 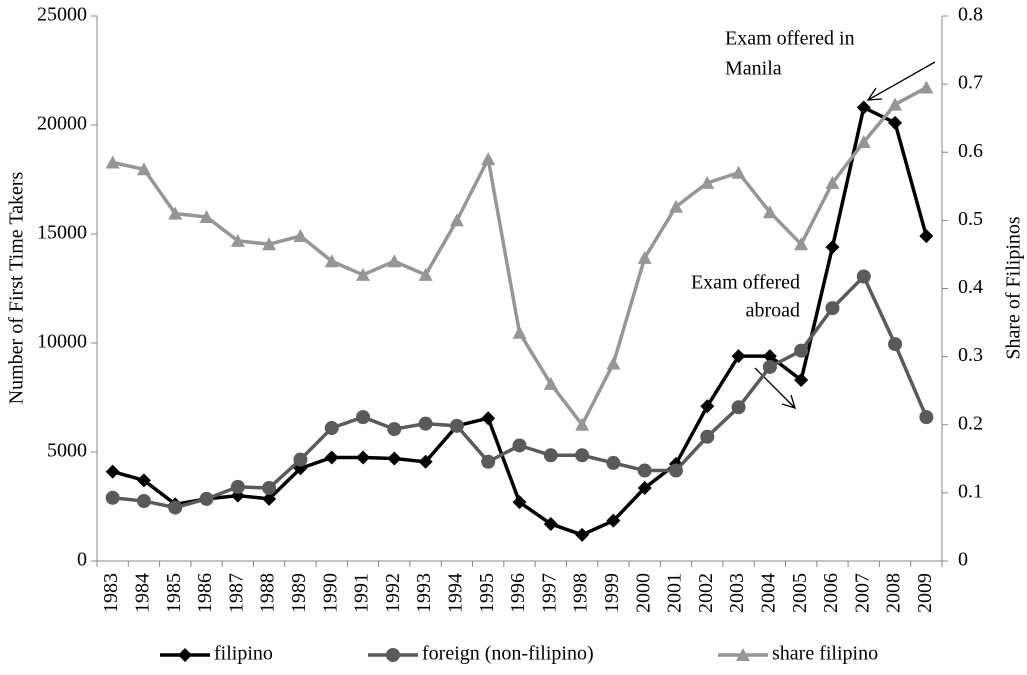 I want to click on x-tick-label: 1999, so click(x=612, y=593).